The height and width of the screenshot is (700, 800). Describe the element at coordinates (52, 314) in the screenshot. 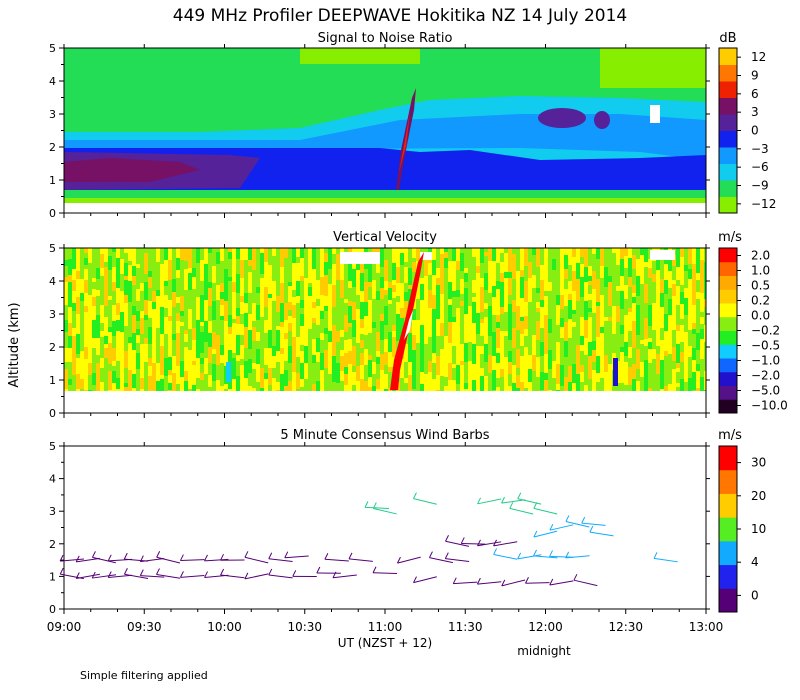

I see `y-tick-label: 3` at that location.